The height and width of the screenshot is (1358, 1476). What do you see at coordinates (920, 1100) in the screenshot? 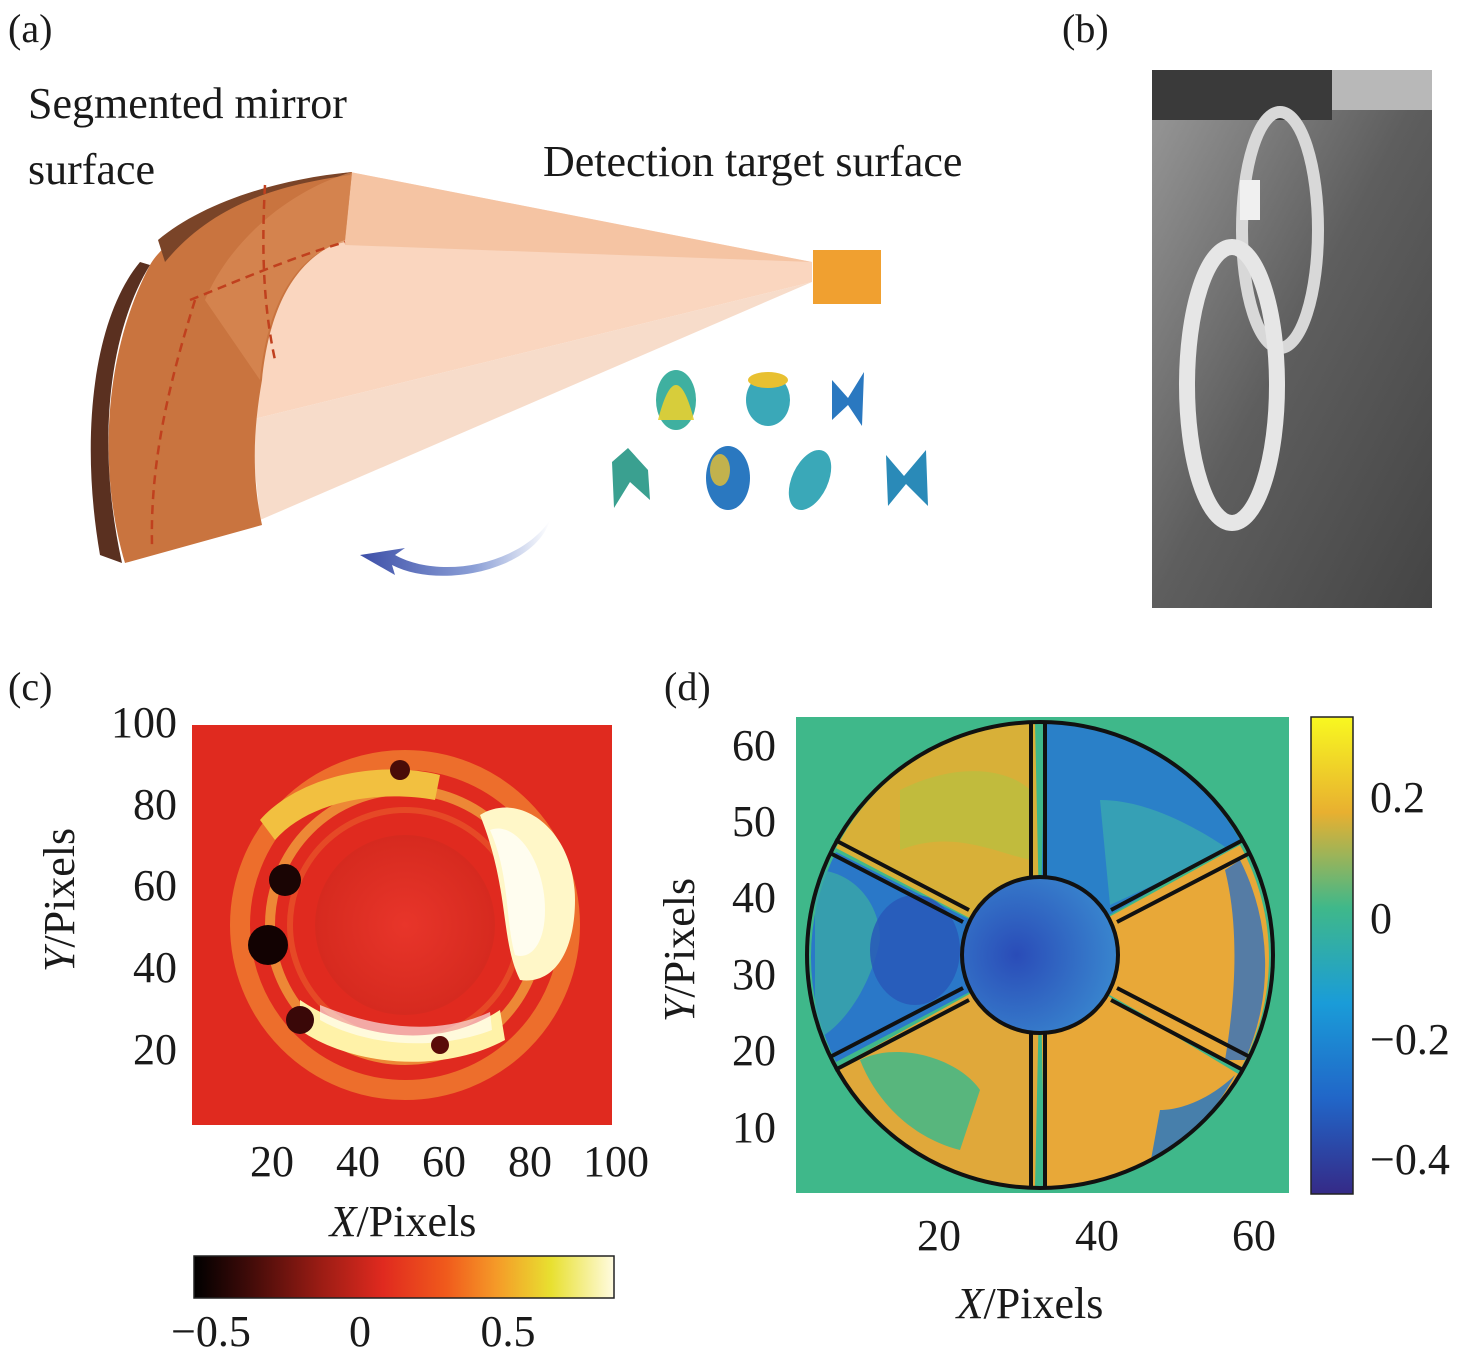
I see `heatmap-d-segment-bottom-left-shade` at bounding box center [920, 1100].